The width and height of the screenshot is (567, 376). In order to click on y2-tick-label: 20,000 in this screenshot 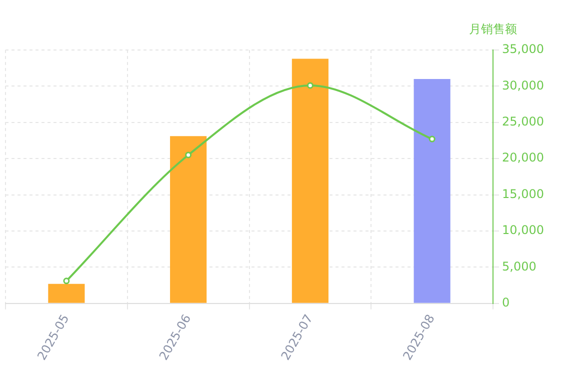, I will do `click(523, 157)`.